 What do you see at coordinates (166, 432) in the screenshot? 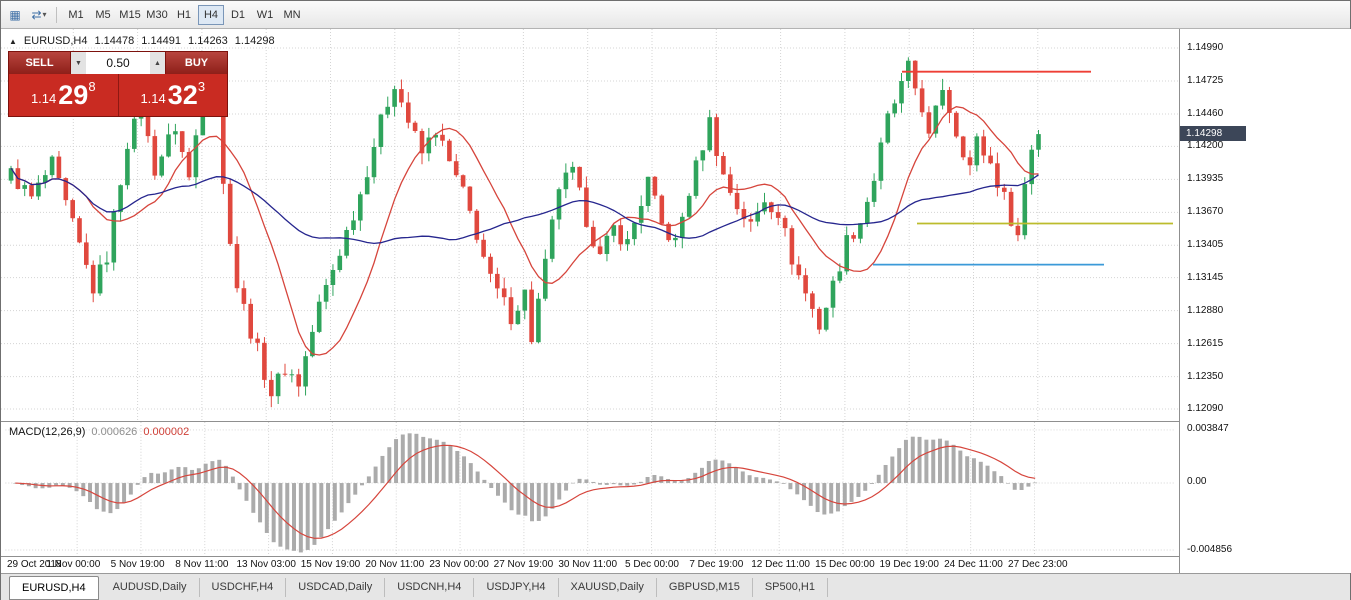
I see `macd-value-signal: 0.000002` at bounding box center [166, 432].